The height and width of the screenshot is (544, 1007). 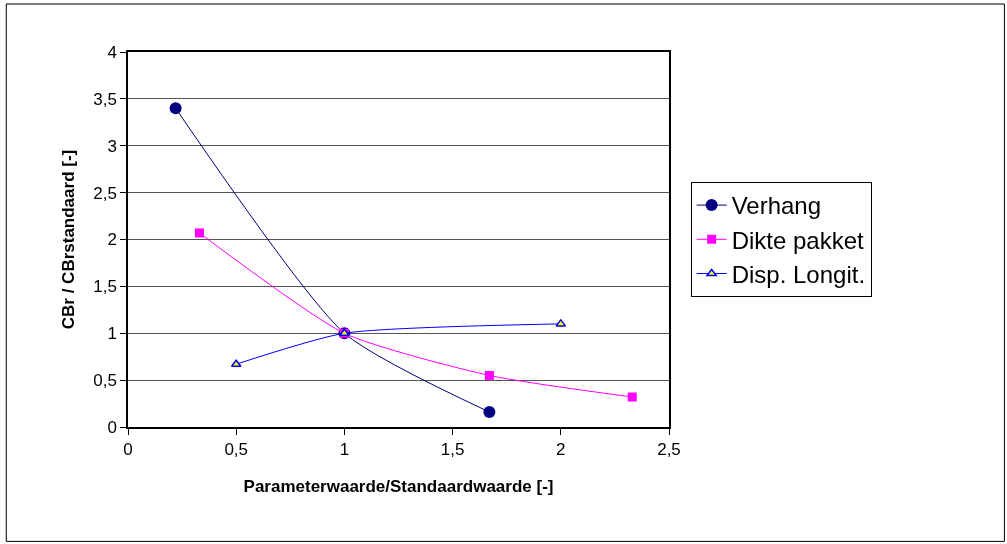 What do you see at coordinates (669, 450) in the screenshot?
I see `x-tick-label: 2,5` at bounding box center [669, 450].